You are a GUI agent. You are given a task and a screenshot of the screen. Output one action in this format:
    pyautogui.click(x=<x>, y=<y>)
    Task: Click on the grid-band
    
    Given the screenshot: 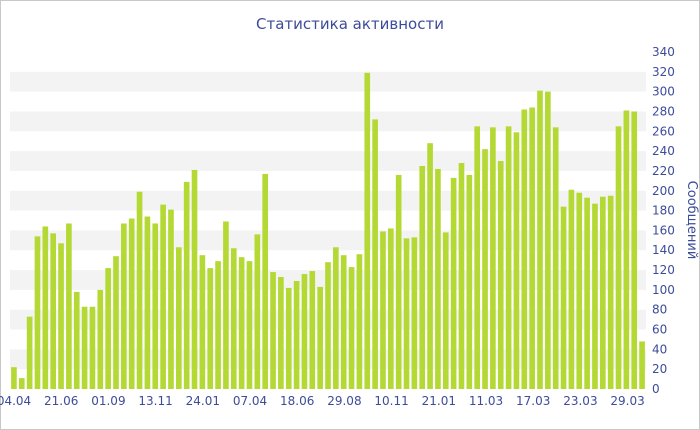 What is the action you would take?
    pyautogui.click(x=328, y=121)
    